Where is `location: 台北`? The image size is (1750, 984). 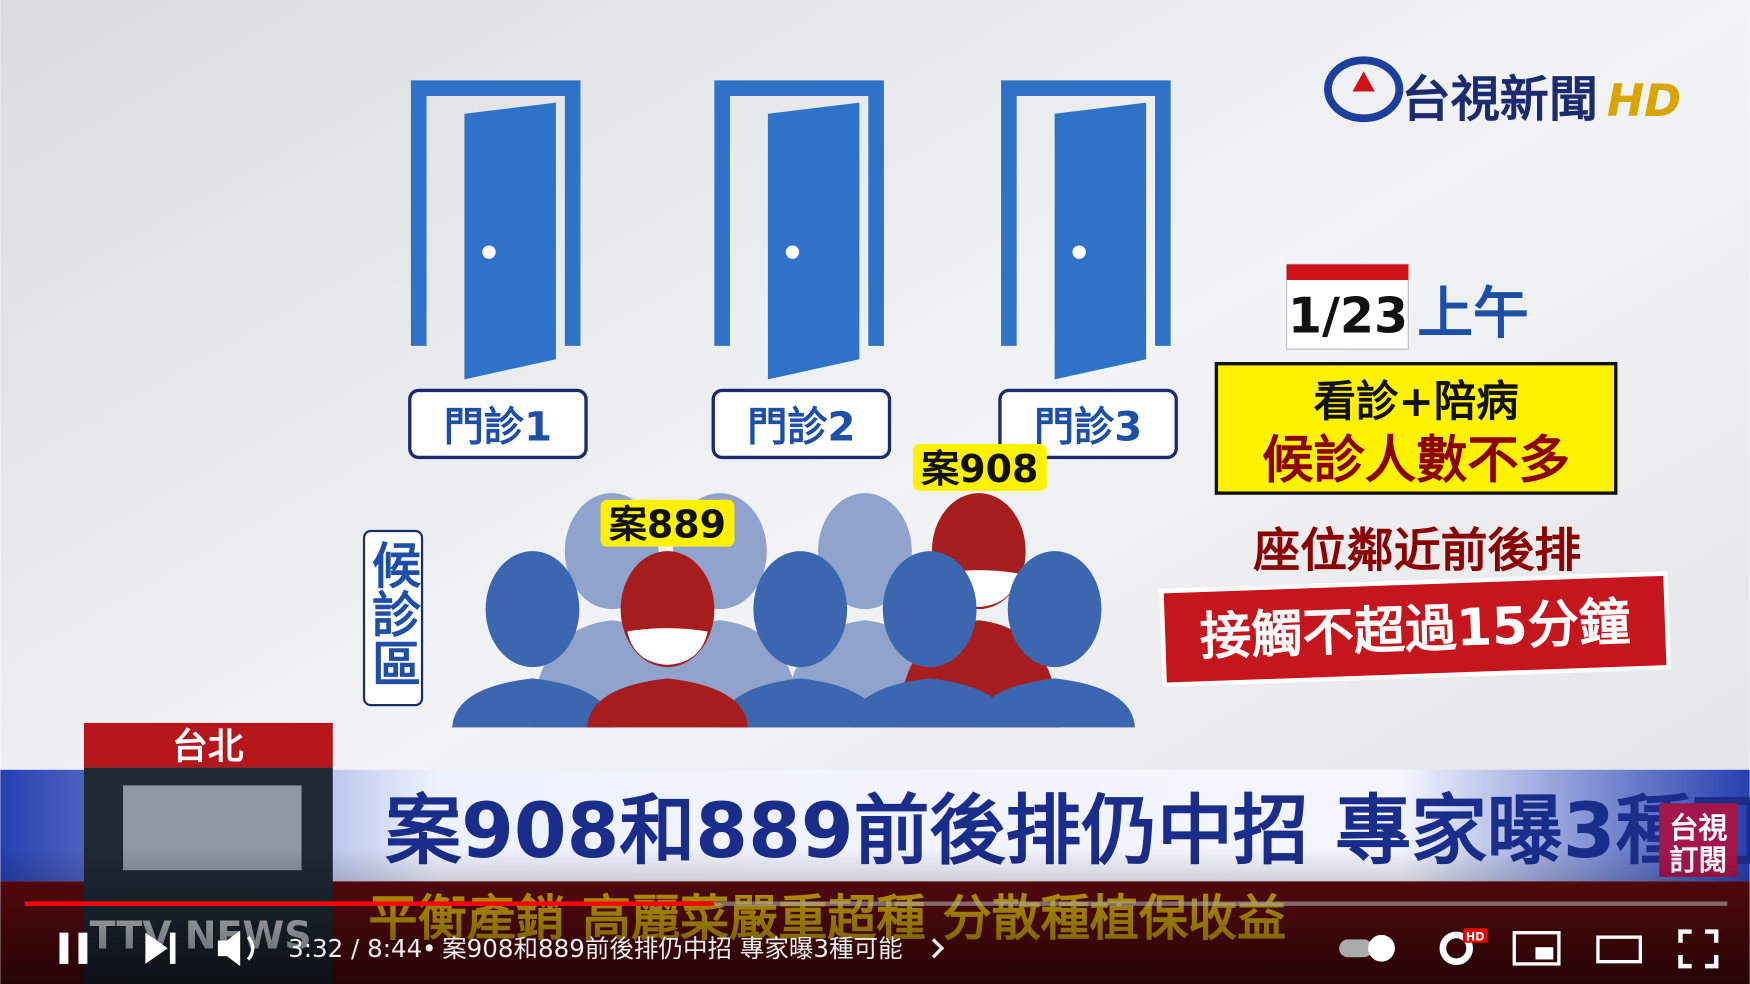
location: 台北 is located at coordinates (208, 747).